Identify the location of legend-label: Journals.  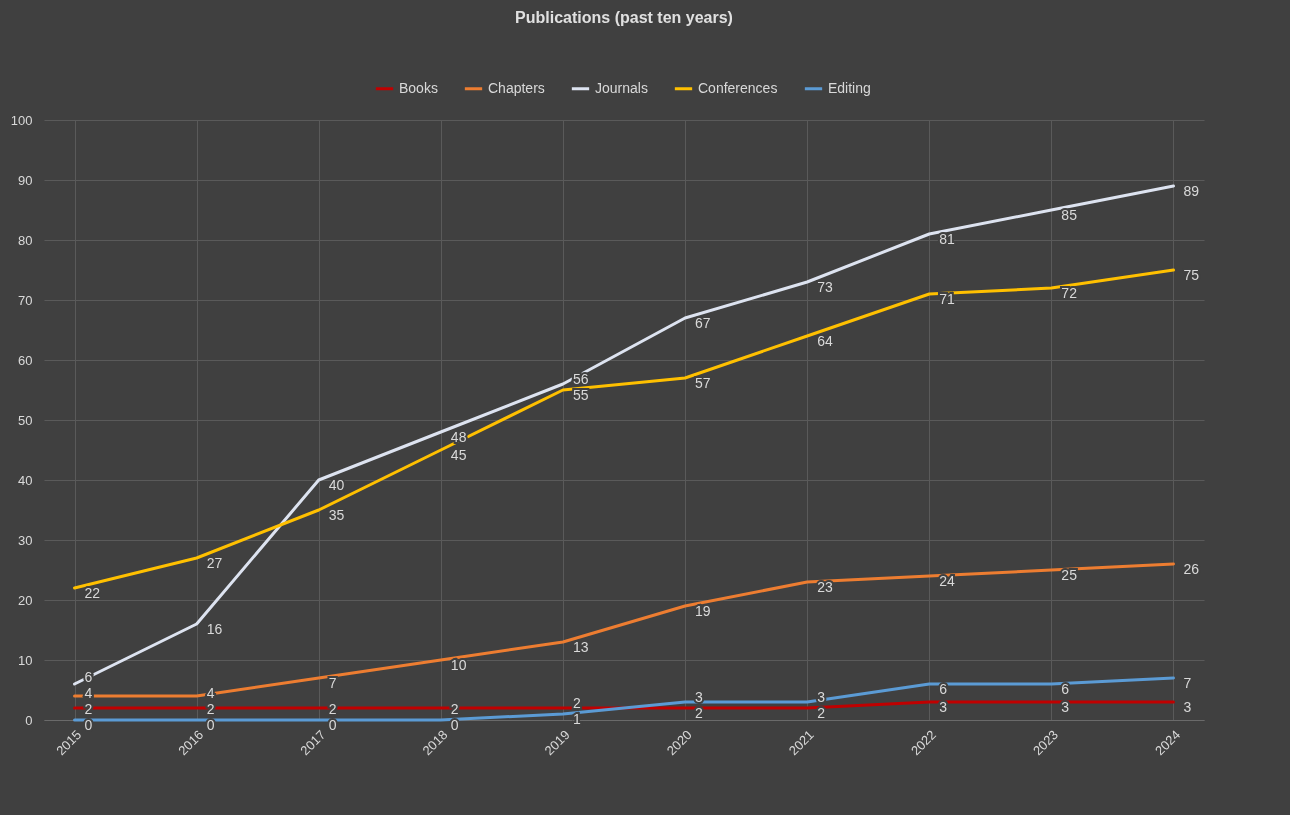
(621, 87).